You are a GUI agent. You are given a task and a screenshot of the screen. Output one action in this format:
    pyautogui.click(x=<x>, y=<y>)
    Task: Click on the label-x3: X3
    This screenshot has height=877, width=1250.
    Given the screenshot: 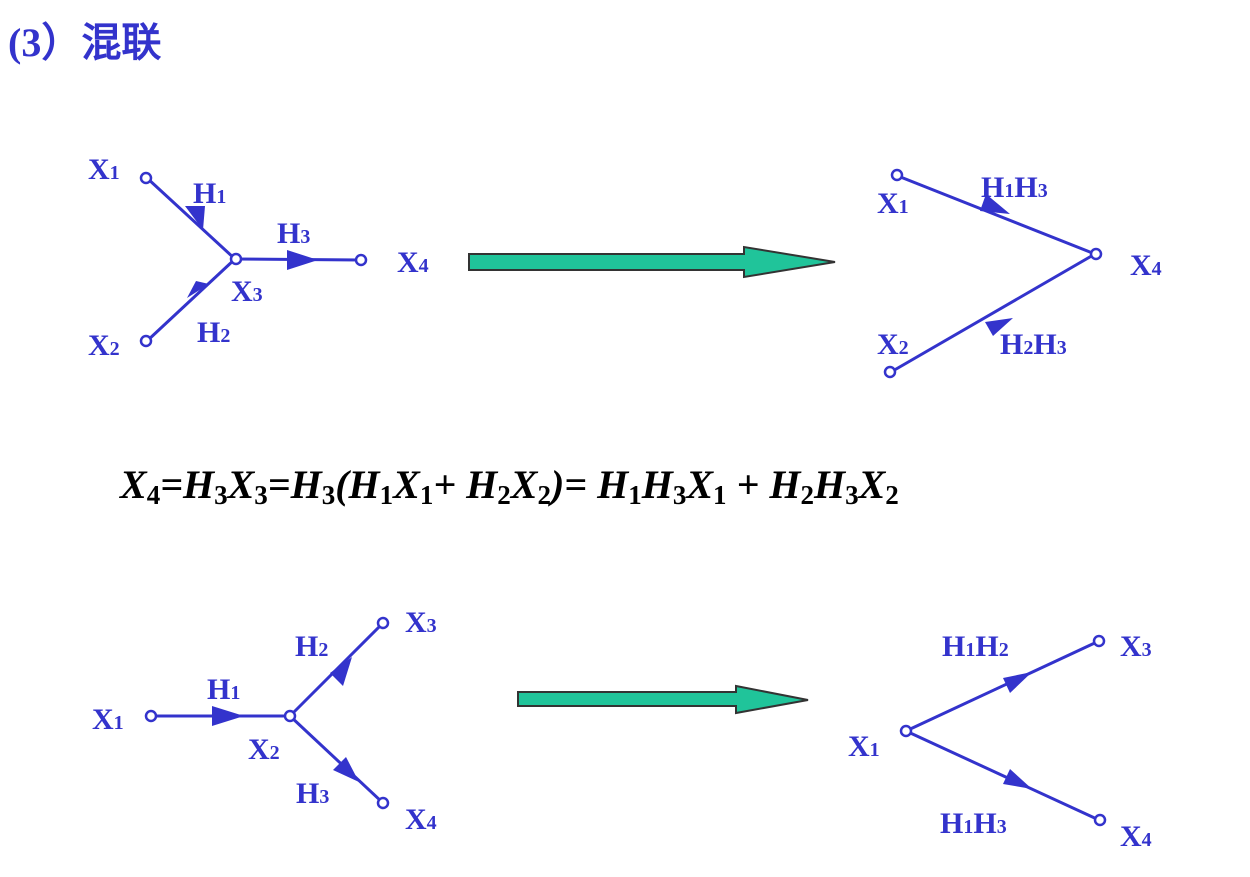 What is the action you would take?
    pyautogui.click(x=247, y=291)
    